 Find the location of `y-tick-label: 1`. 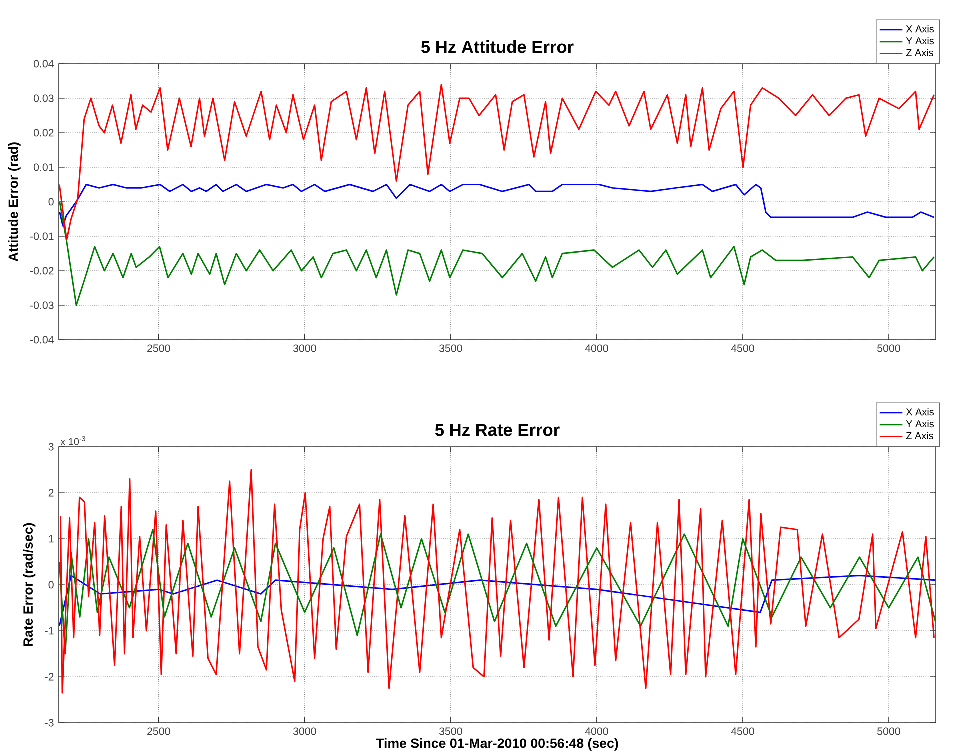

y-tick-label: 1 is located at coordinates (51, 539).